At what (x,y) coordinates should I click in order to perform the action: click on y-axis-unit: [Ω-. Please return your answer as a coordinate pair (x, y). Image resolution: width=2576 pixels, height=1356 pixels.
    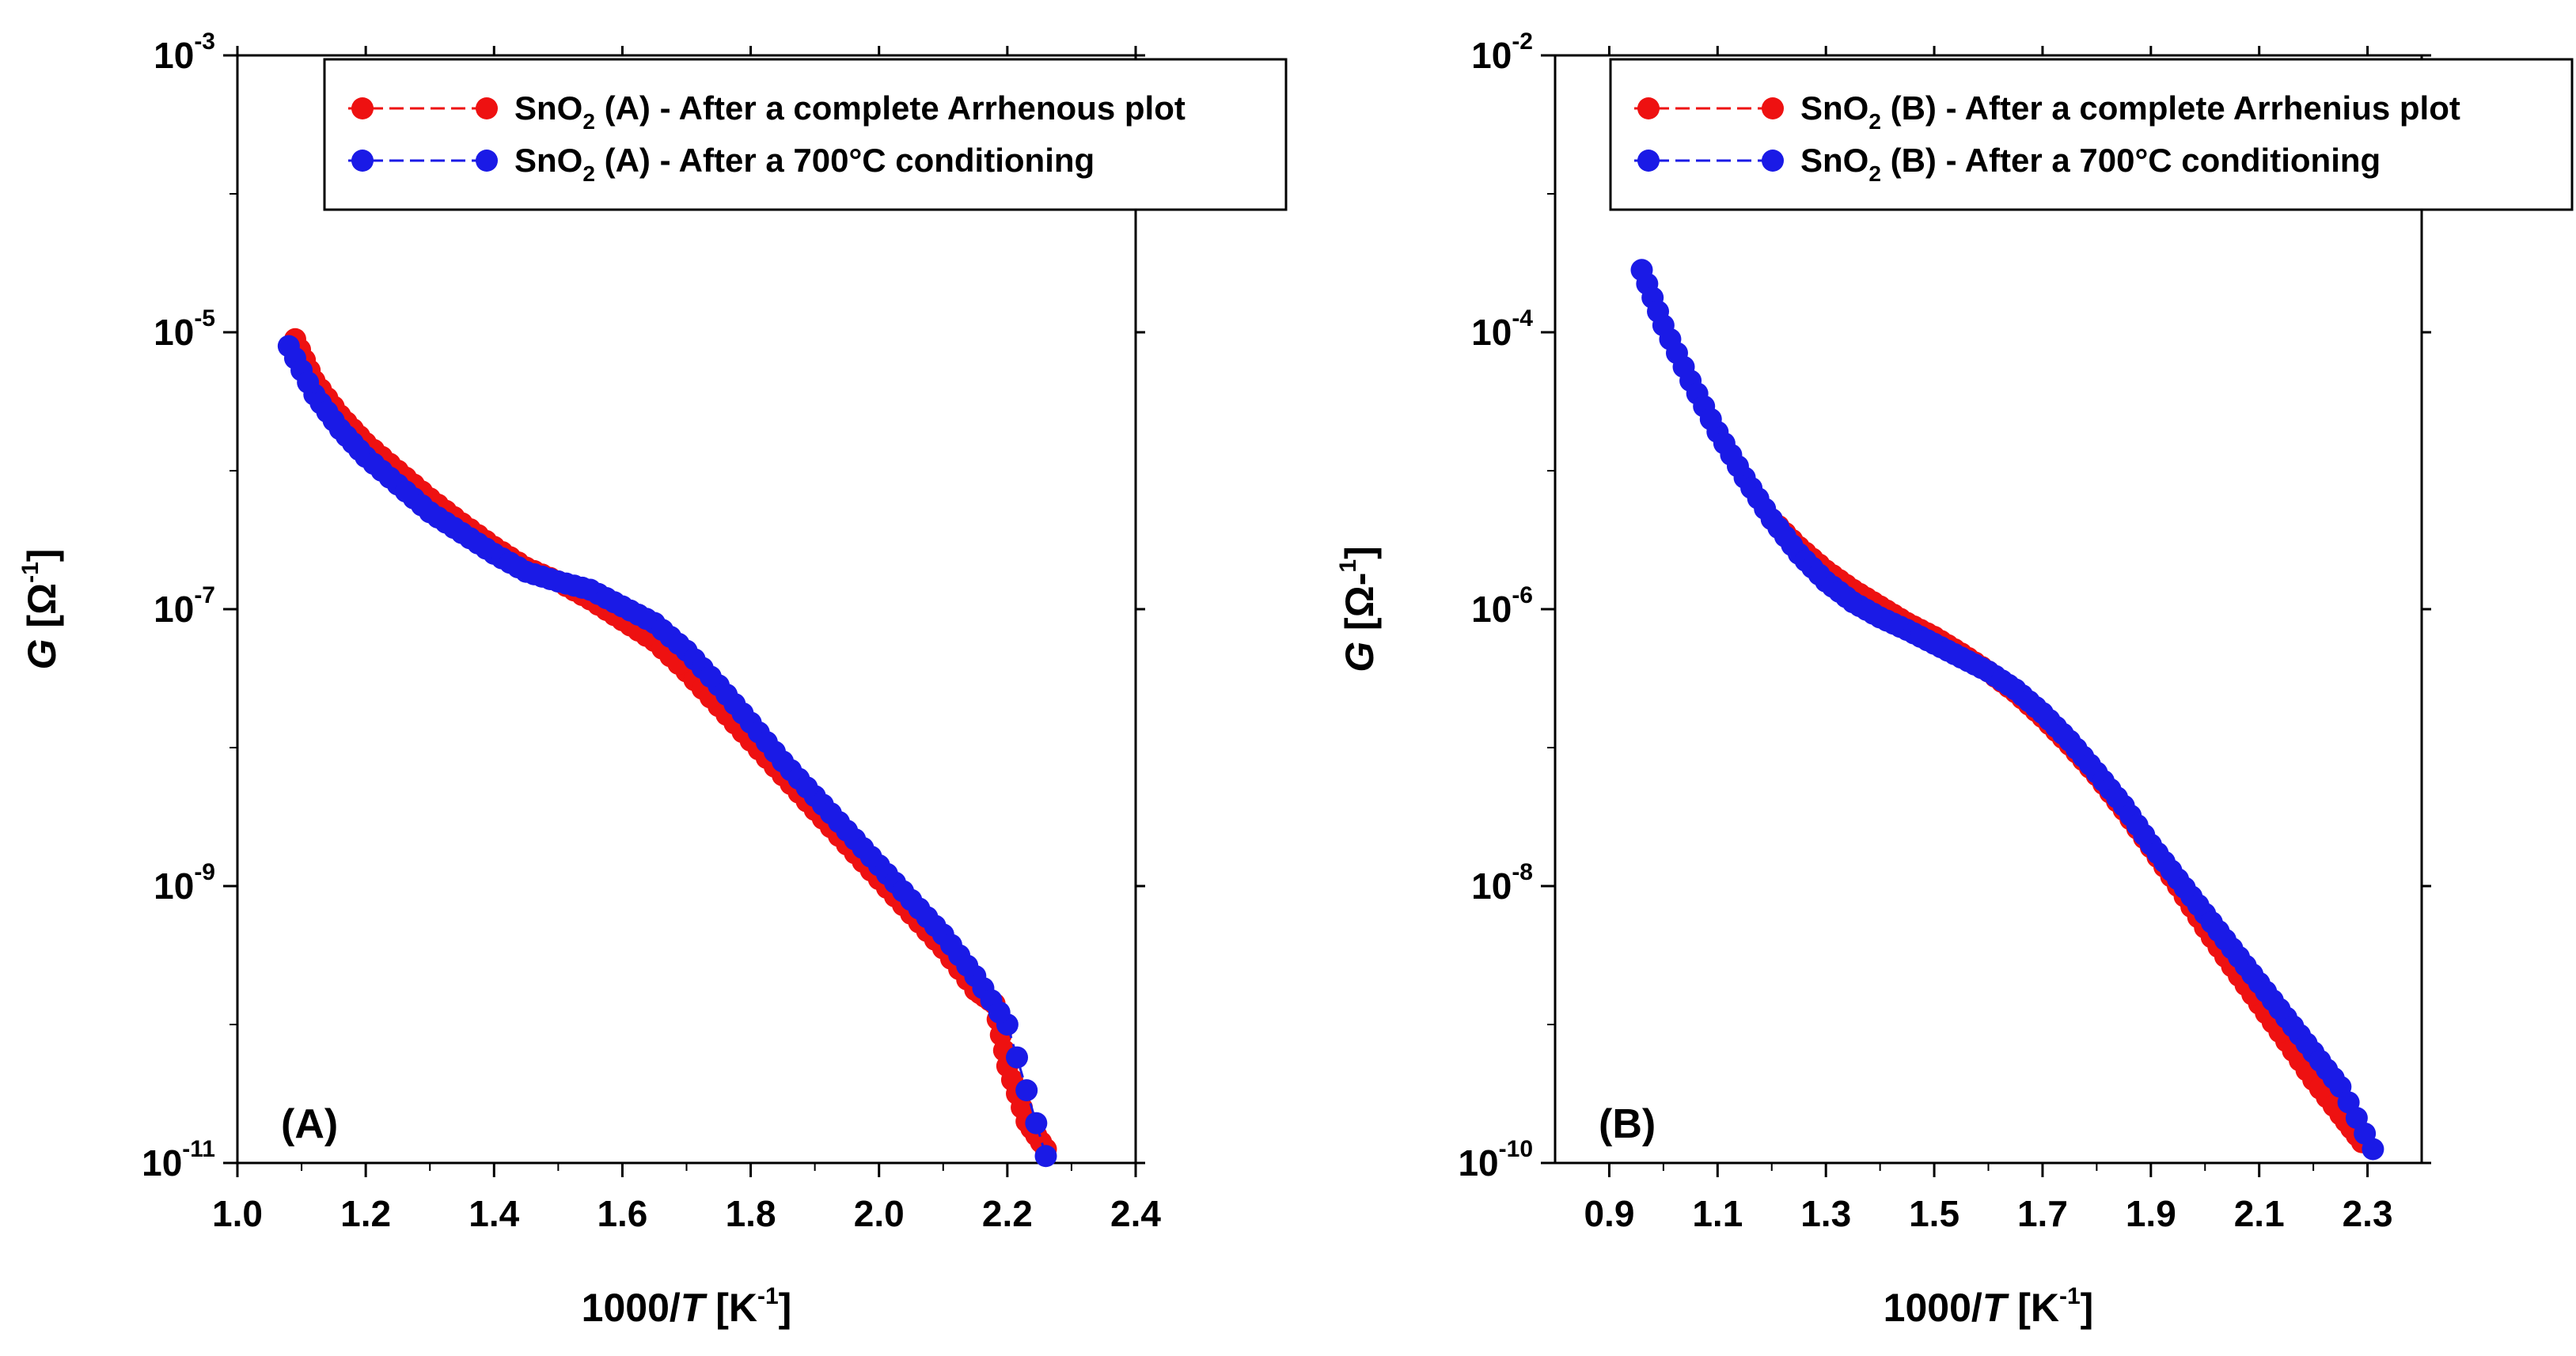
    Looking at the image, I should click on (1359, 608).